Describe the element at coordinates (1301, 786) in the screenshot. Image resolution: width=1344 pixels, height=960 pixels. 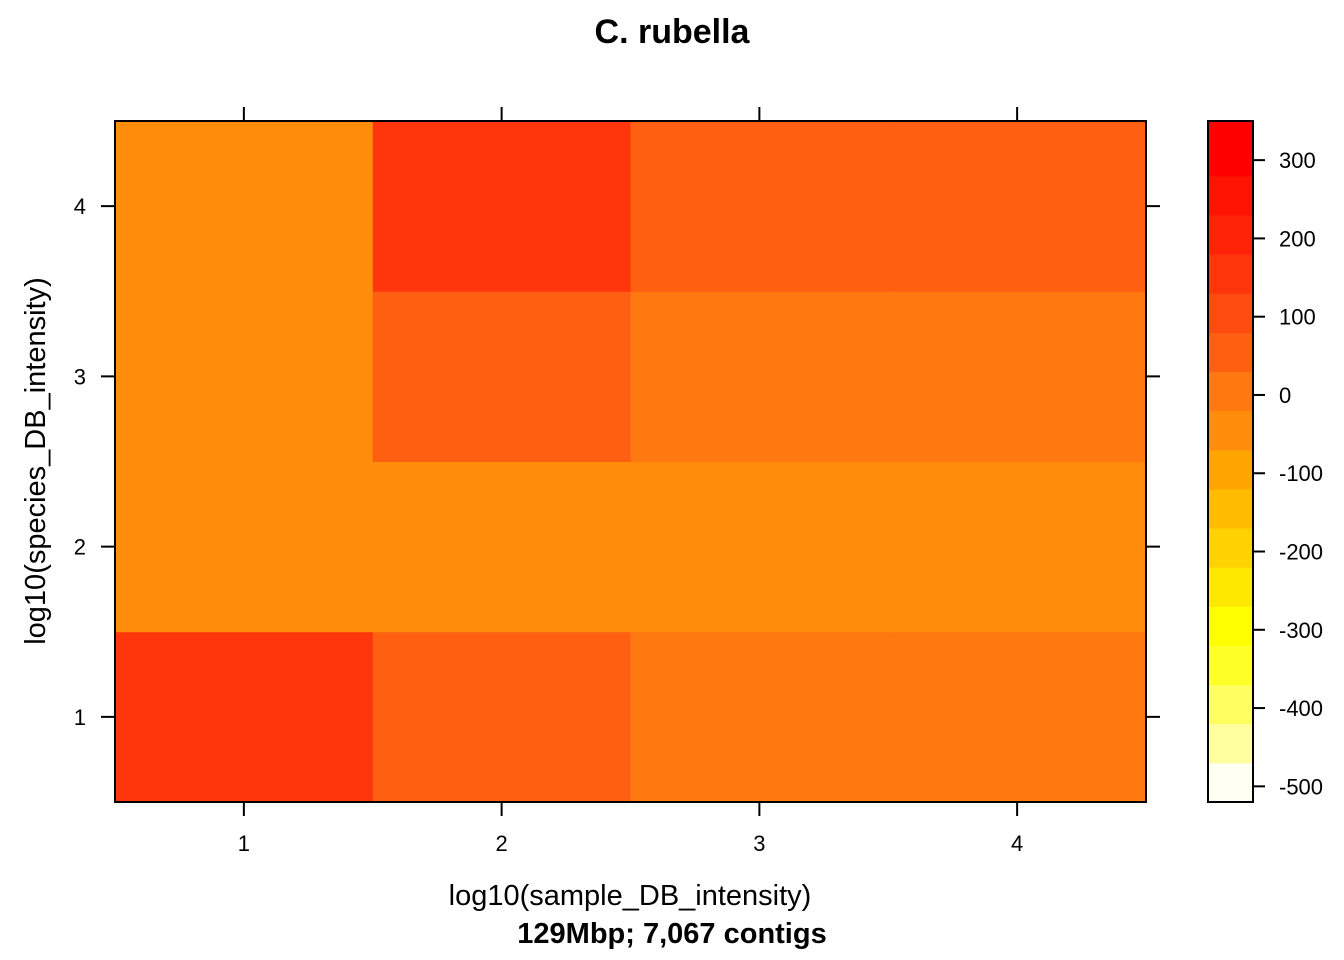
I see `colorbar-tick-label: -500` at that location.